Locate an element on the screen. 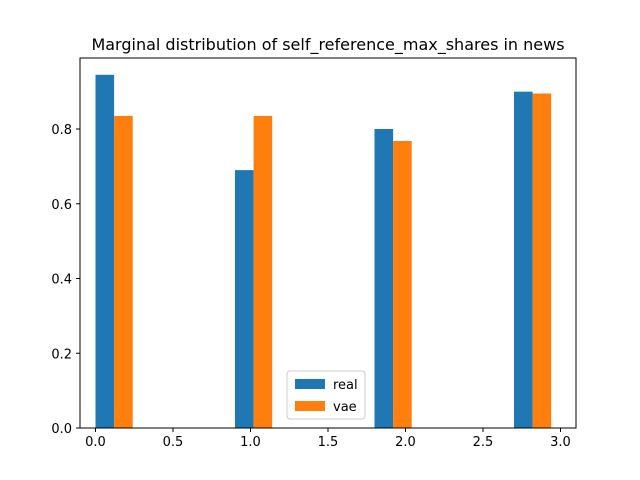 The image size is (640, 480). y-tick-label: 0.2 is located at coordinates (61, 354).